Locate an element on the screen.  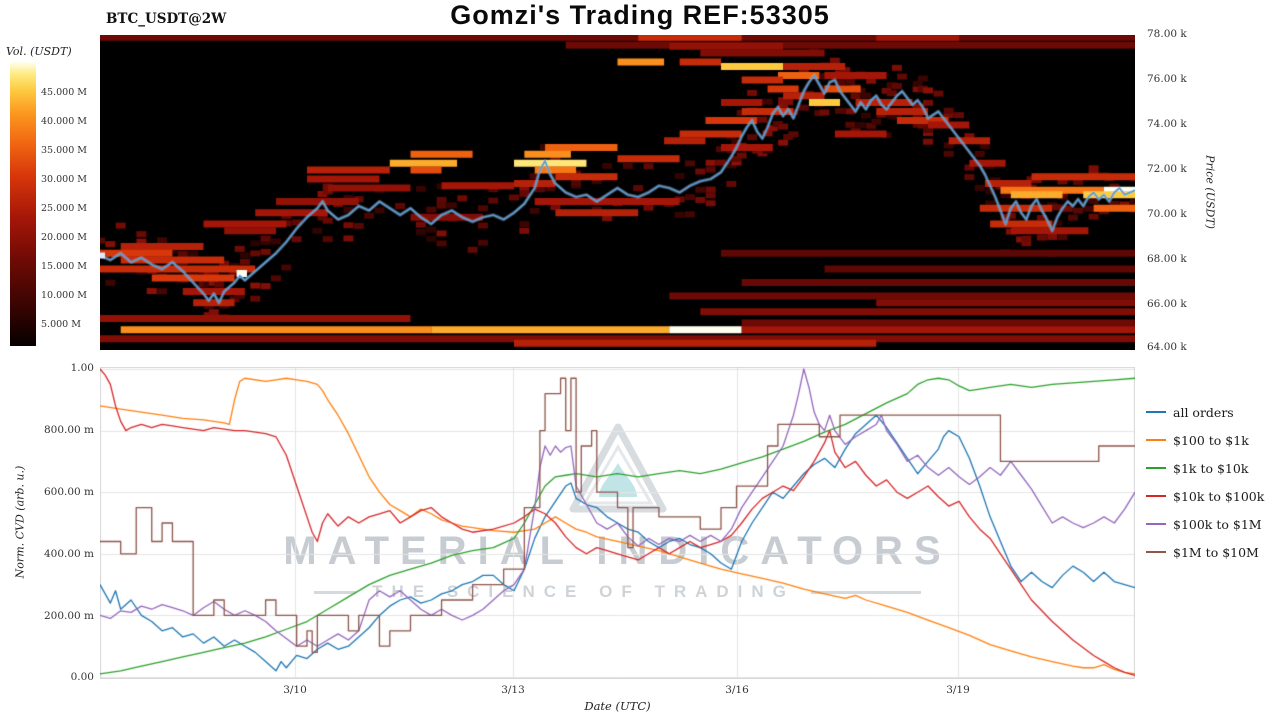
price-tick-label: 64.00 k is located at coordinates (1167, 347).